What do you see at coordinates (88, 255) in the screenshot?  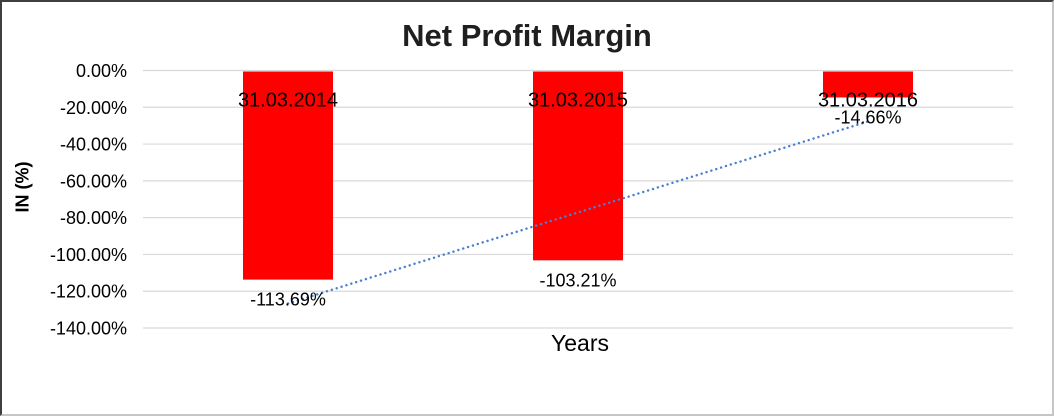 I see `y-tick-label: -100.00%` at bounding box center [88, 255].